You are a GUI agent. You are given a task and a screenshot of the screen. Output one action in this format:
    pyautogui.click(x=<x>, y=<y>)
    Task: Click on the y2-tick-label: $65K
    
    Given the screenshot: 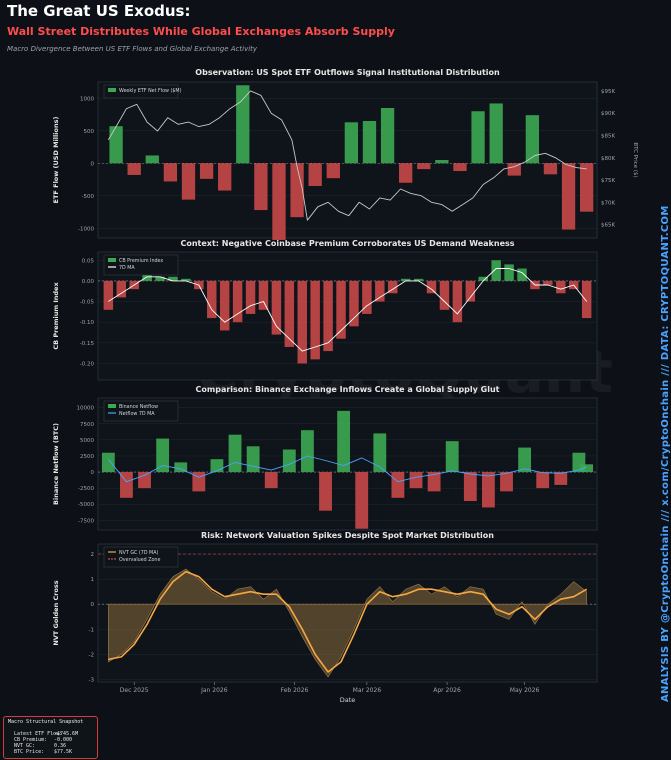 What is the action you would take?
    pyautogui.click(x=608, y=226)
    